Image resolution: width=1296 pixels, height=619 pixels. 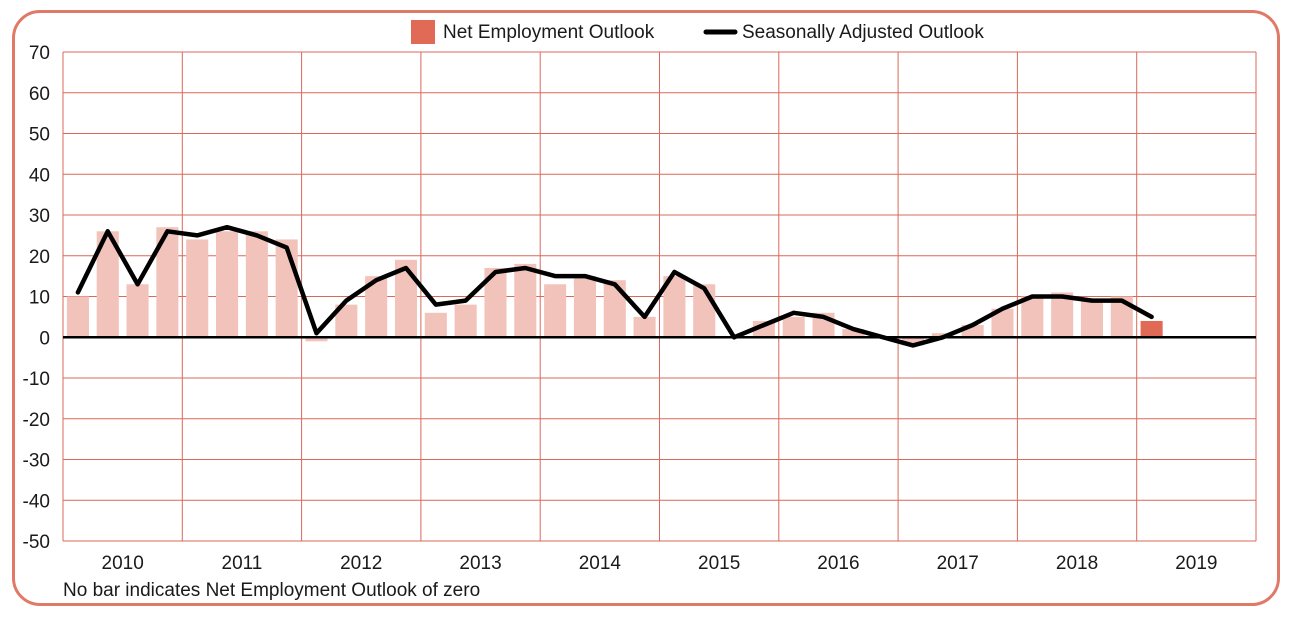 I want to click on x-tick-label: 2013, so click(x=480, y=563).